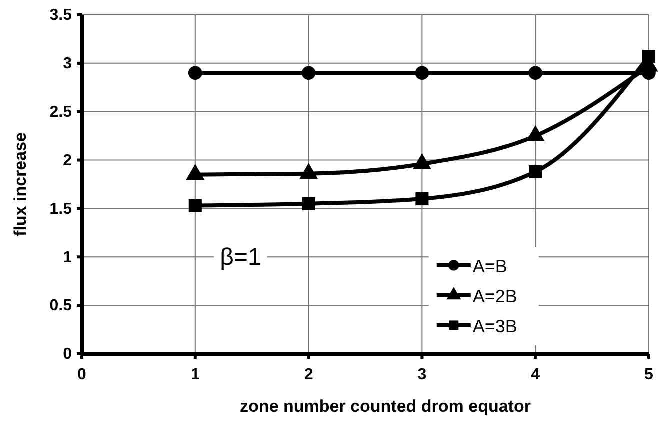 Image resolution: width=659 pixels, height=422 pixels. Describe the element at coordinates (67, 161) in the screenshot. I see `y-tick-label: 2` at that location.